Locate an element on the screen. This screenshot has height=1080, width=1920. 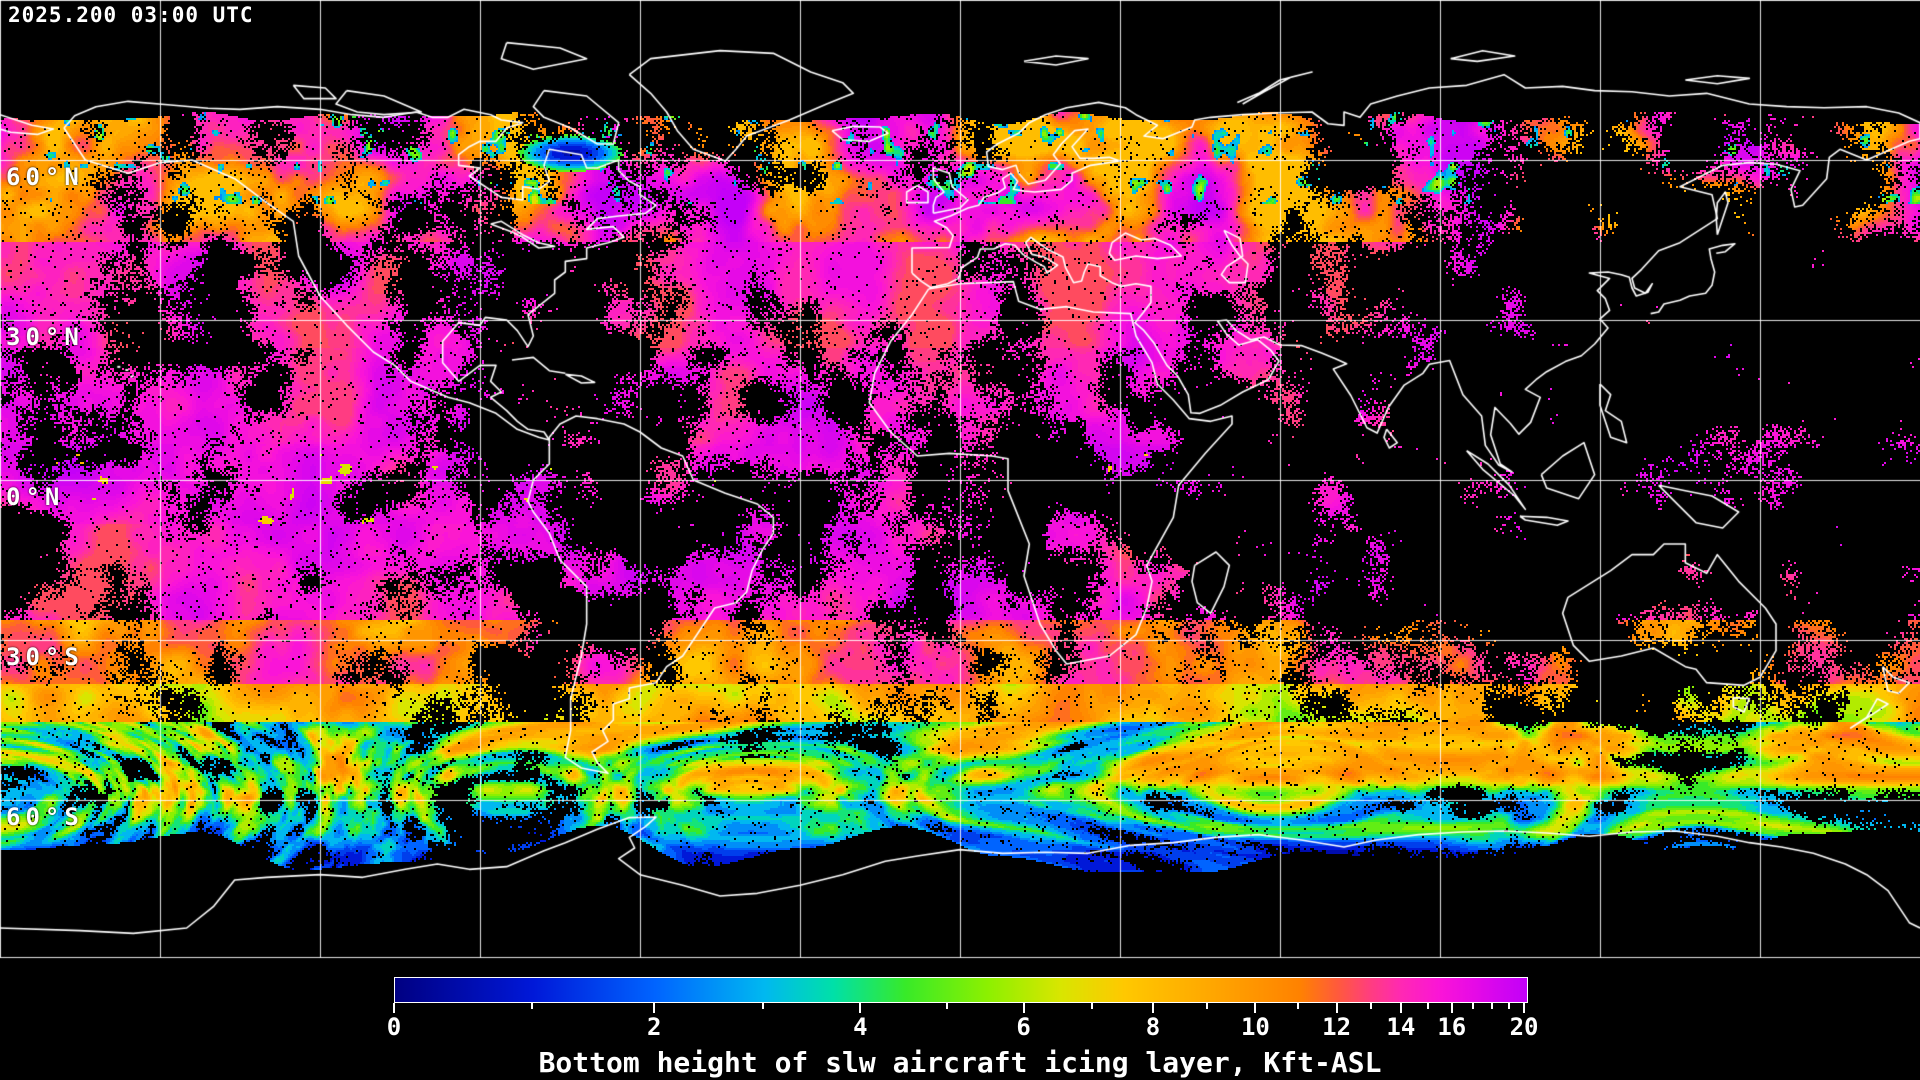
colorbar-tick-label: 4 is located at coordinates (860, 1027).